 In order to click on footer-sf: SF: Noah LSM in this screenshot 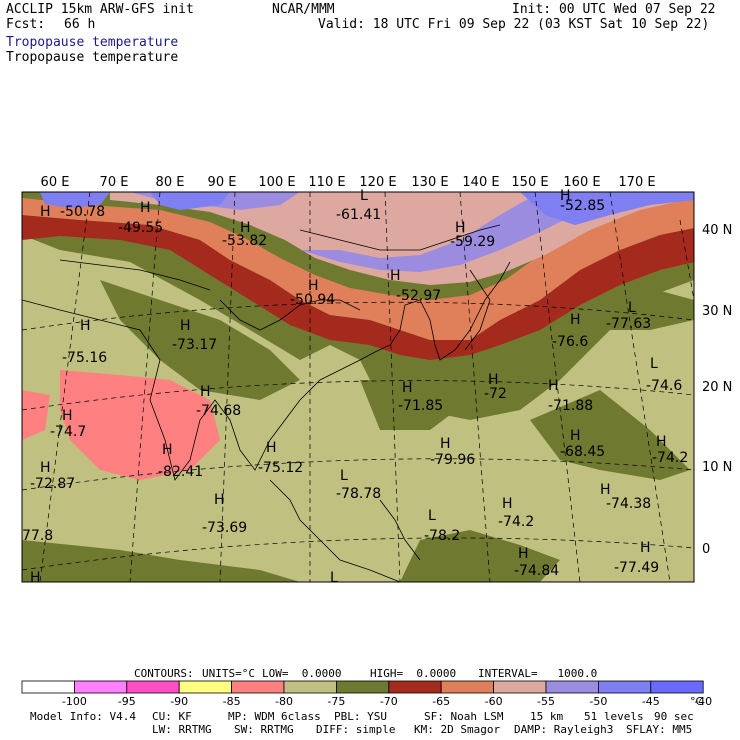, I will do `click(464, 716)`.